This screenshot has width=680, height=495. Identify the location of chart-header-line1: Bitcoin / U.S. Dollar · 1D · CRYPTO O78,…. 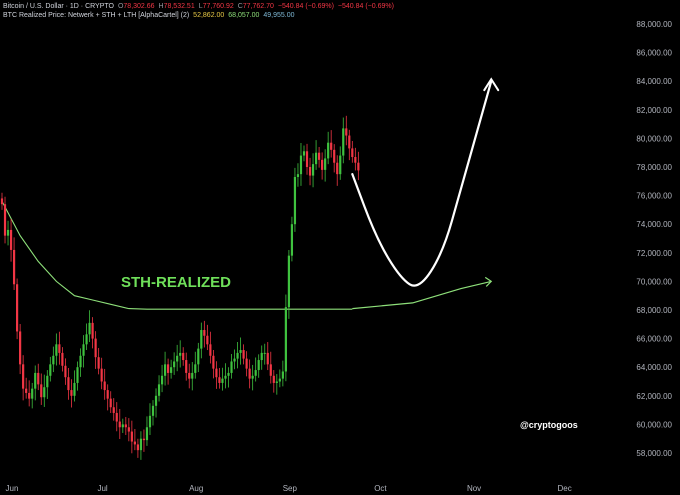
(199, 6).